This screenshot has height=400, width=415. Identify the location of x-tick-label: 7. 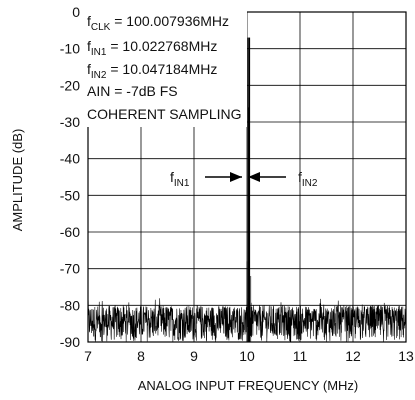
(88, 356).